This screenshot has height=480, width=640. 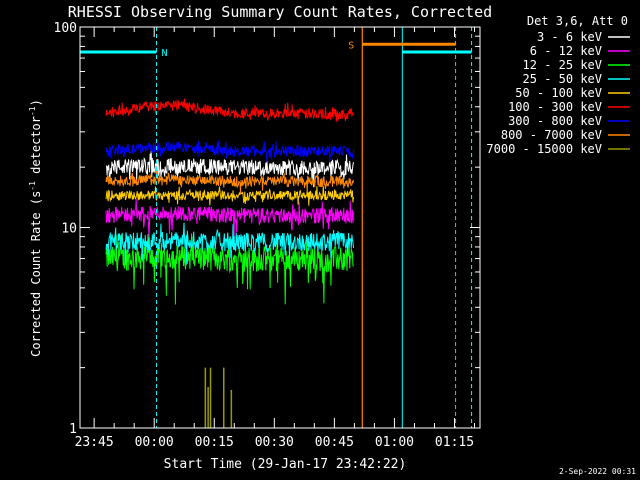 I want to click on x-axis-label: Start Time (29-Jan-17 23:42:22), so click(x=285, y=464).